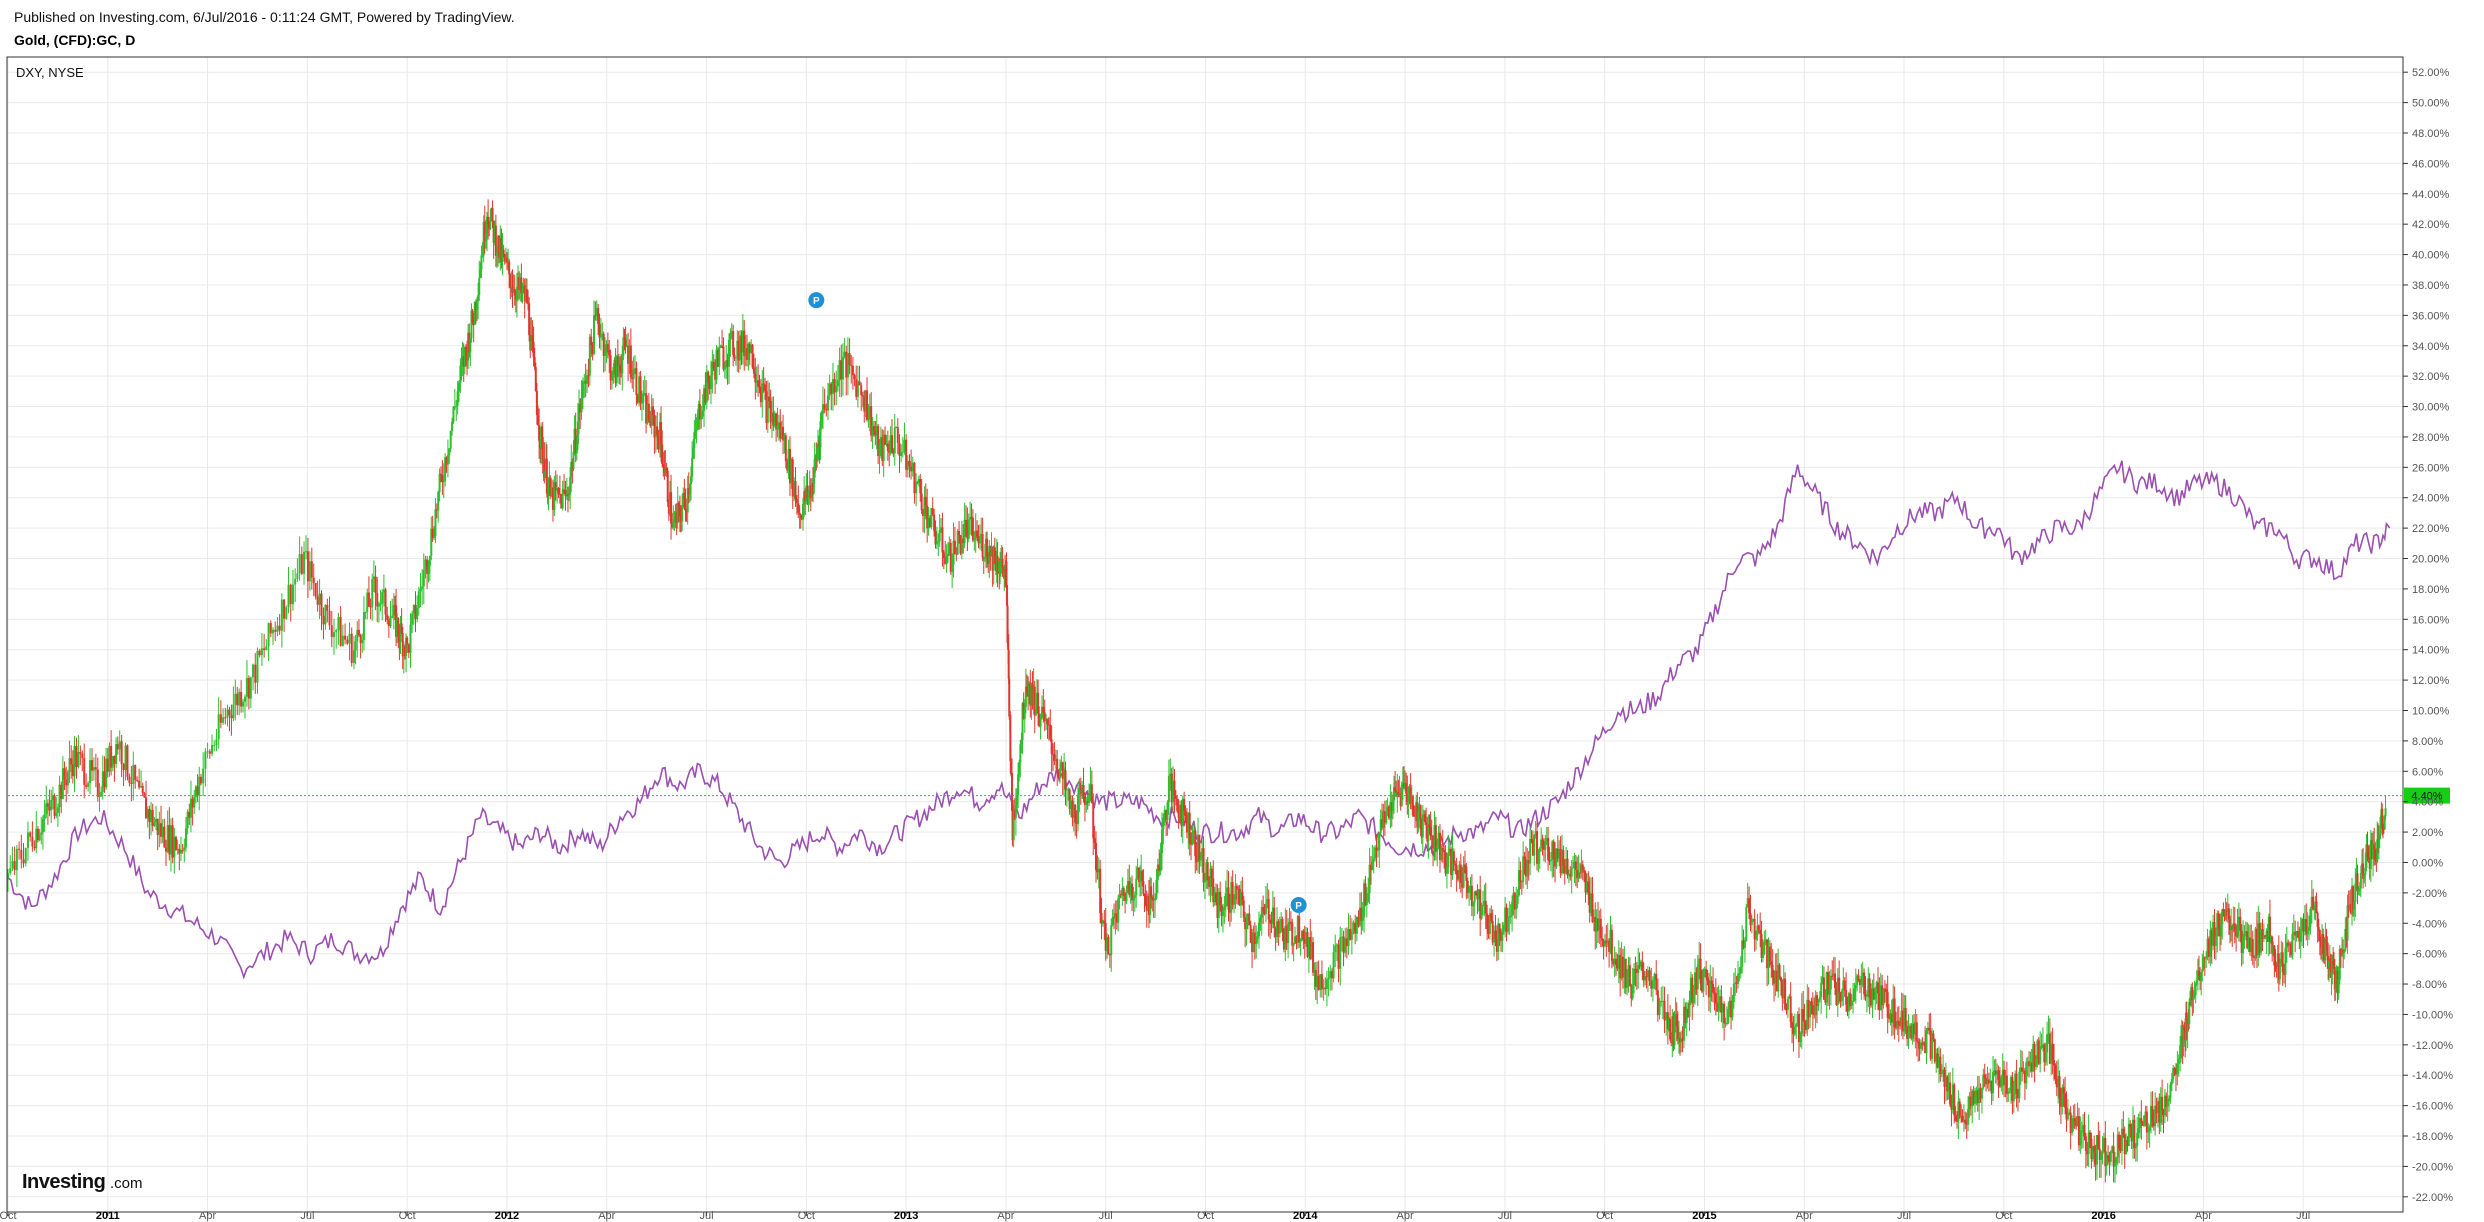 The width and height of the screenshot is (2484, 1222). What do you see at coordinates (2431, 711) in the screenshot?
I see `y-tick-label: 10.00%` at bounding box center [2431, 711].